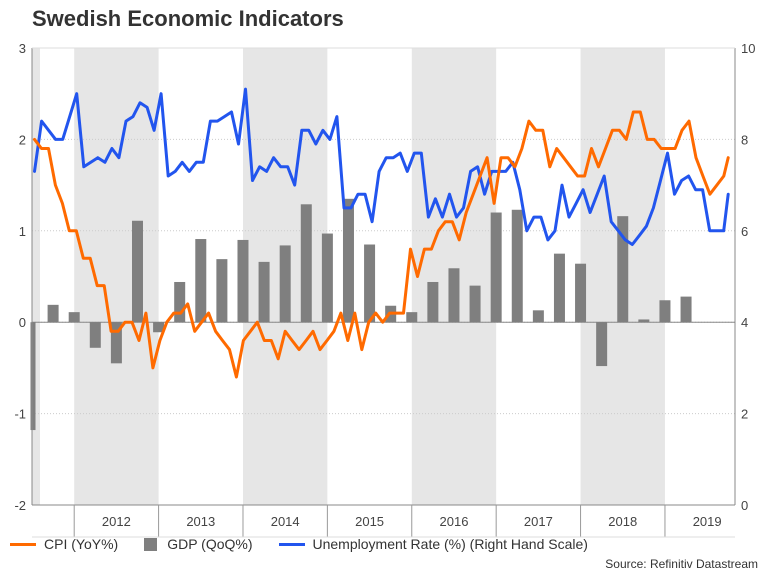  Describe the element at coordinates (22, 322) in the screenshot. I see `left-tick-label: 0` at that location.